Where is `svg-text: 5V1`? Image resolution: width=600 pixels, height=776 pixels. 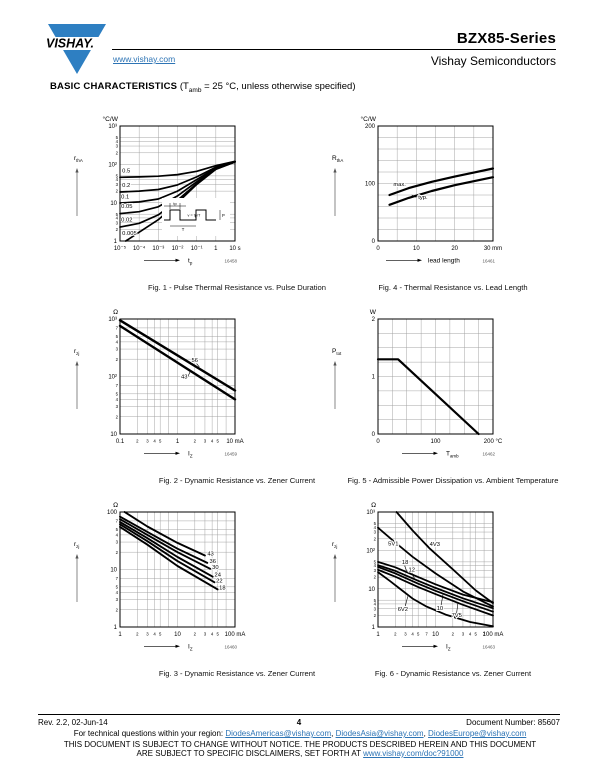
svg-text: 5V1 is located at coordinates (393, 544).